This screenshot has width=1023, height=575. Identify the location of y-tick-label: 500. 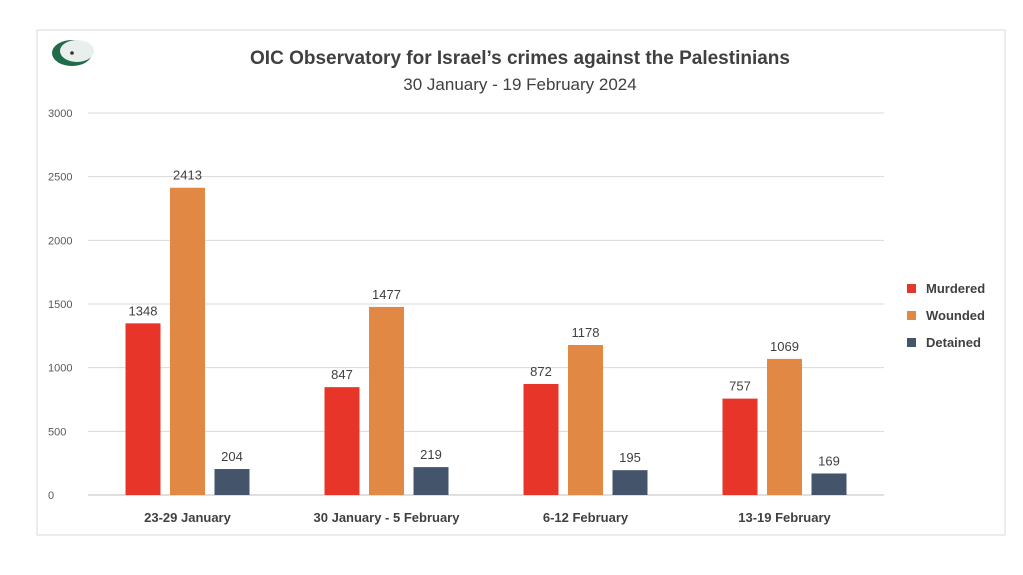
(57, 432).